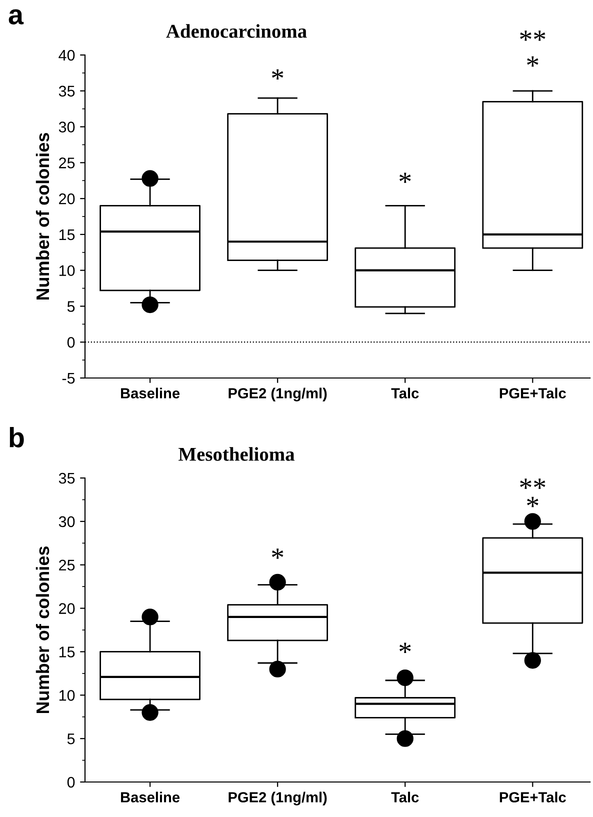 This screenshot has height=817, width=593. I want to click on text: a, so click(16, 16).